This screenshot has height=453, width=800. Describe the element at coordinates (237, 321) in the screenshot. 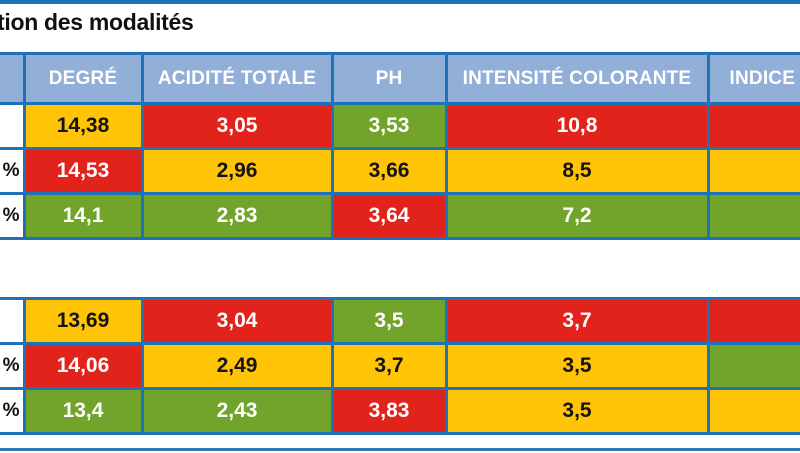

I see `cell-acidite: 3,04` at that location.